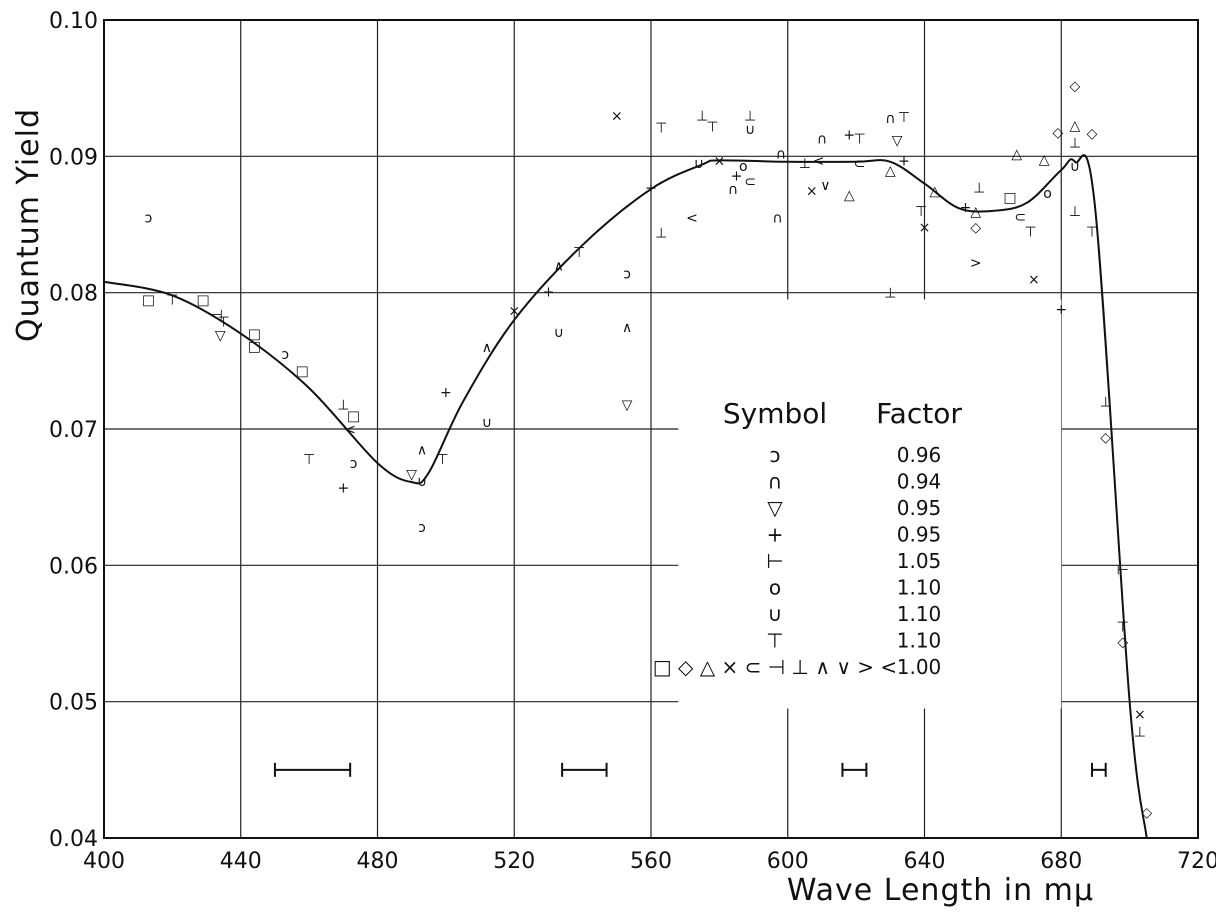  I want to click on y-axis-ticks: 0.04 0.05 0.06 0.07 0.08 0.09 0.10, so click(73, 430).